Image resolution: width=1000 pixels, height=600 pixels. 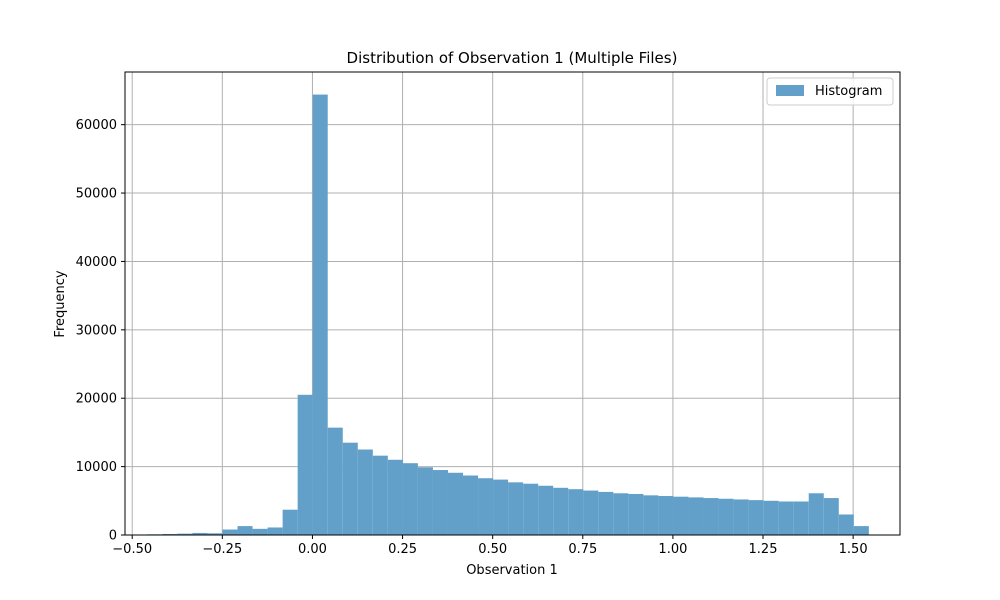 What do you see at coordinates (312, 549) in the screenshot?
I see `x-tick-label: 0.00` at bounding box center [312, 549].